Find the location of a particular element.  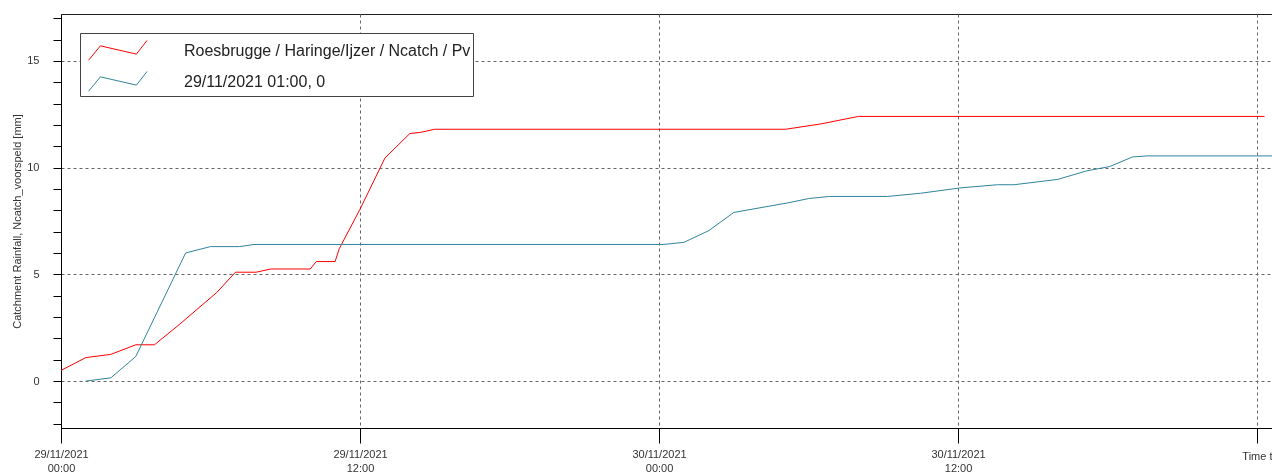

y-tick-label: 5 is located at coordinates (36, 273).